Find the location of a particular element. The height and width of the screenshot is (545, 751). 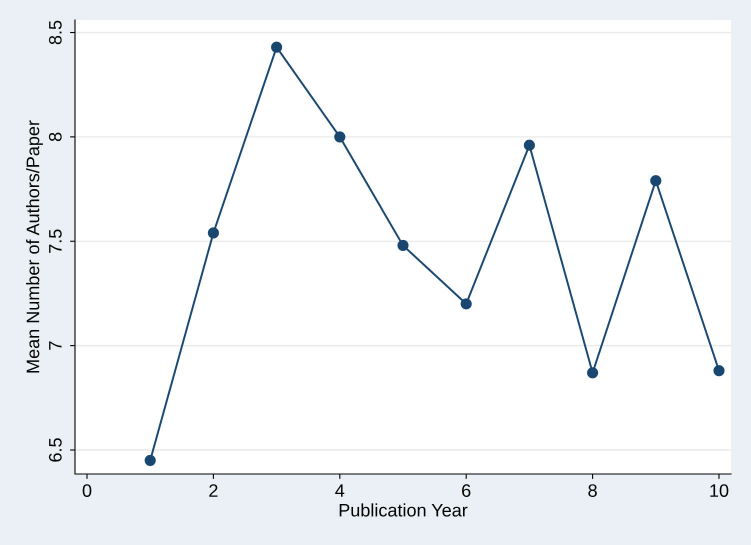

y-axis-title: Mean Number of Authors/Paper is located at coordinates (34, 246).